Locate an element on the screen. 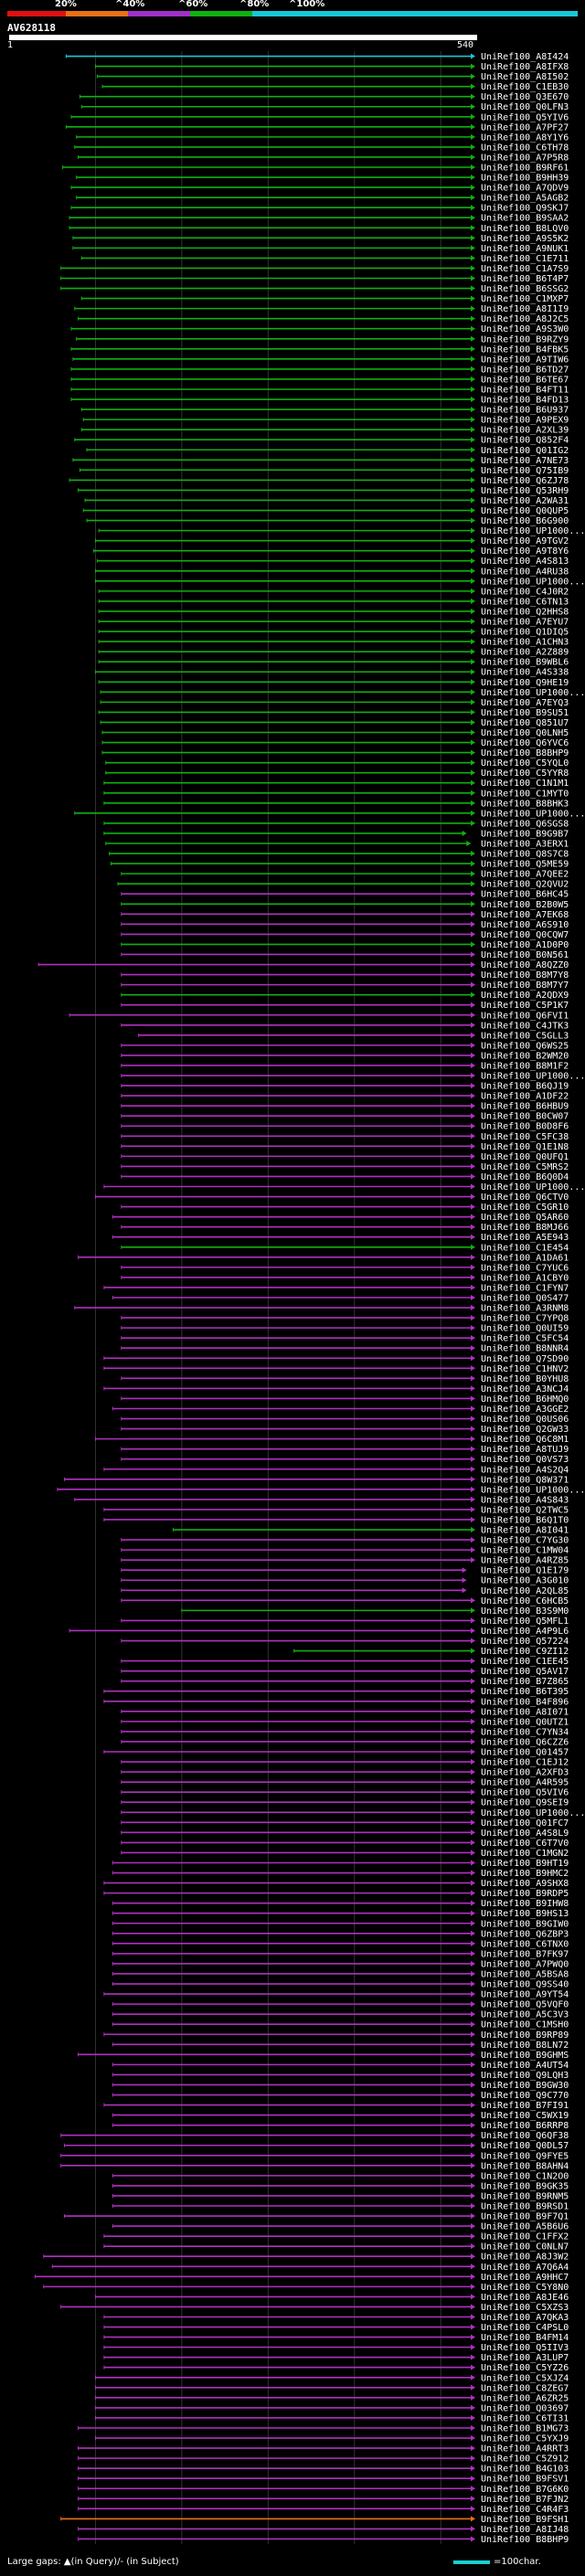 The width and height of the screenshot is (585, 2576). hit-label: UniRef100_A8QZZ0 is located at coordinates (525, 965).